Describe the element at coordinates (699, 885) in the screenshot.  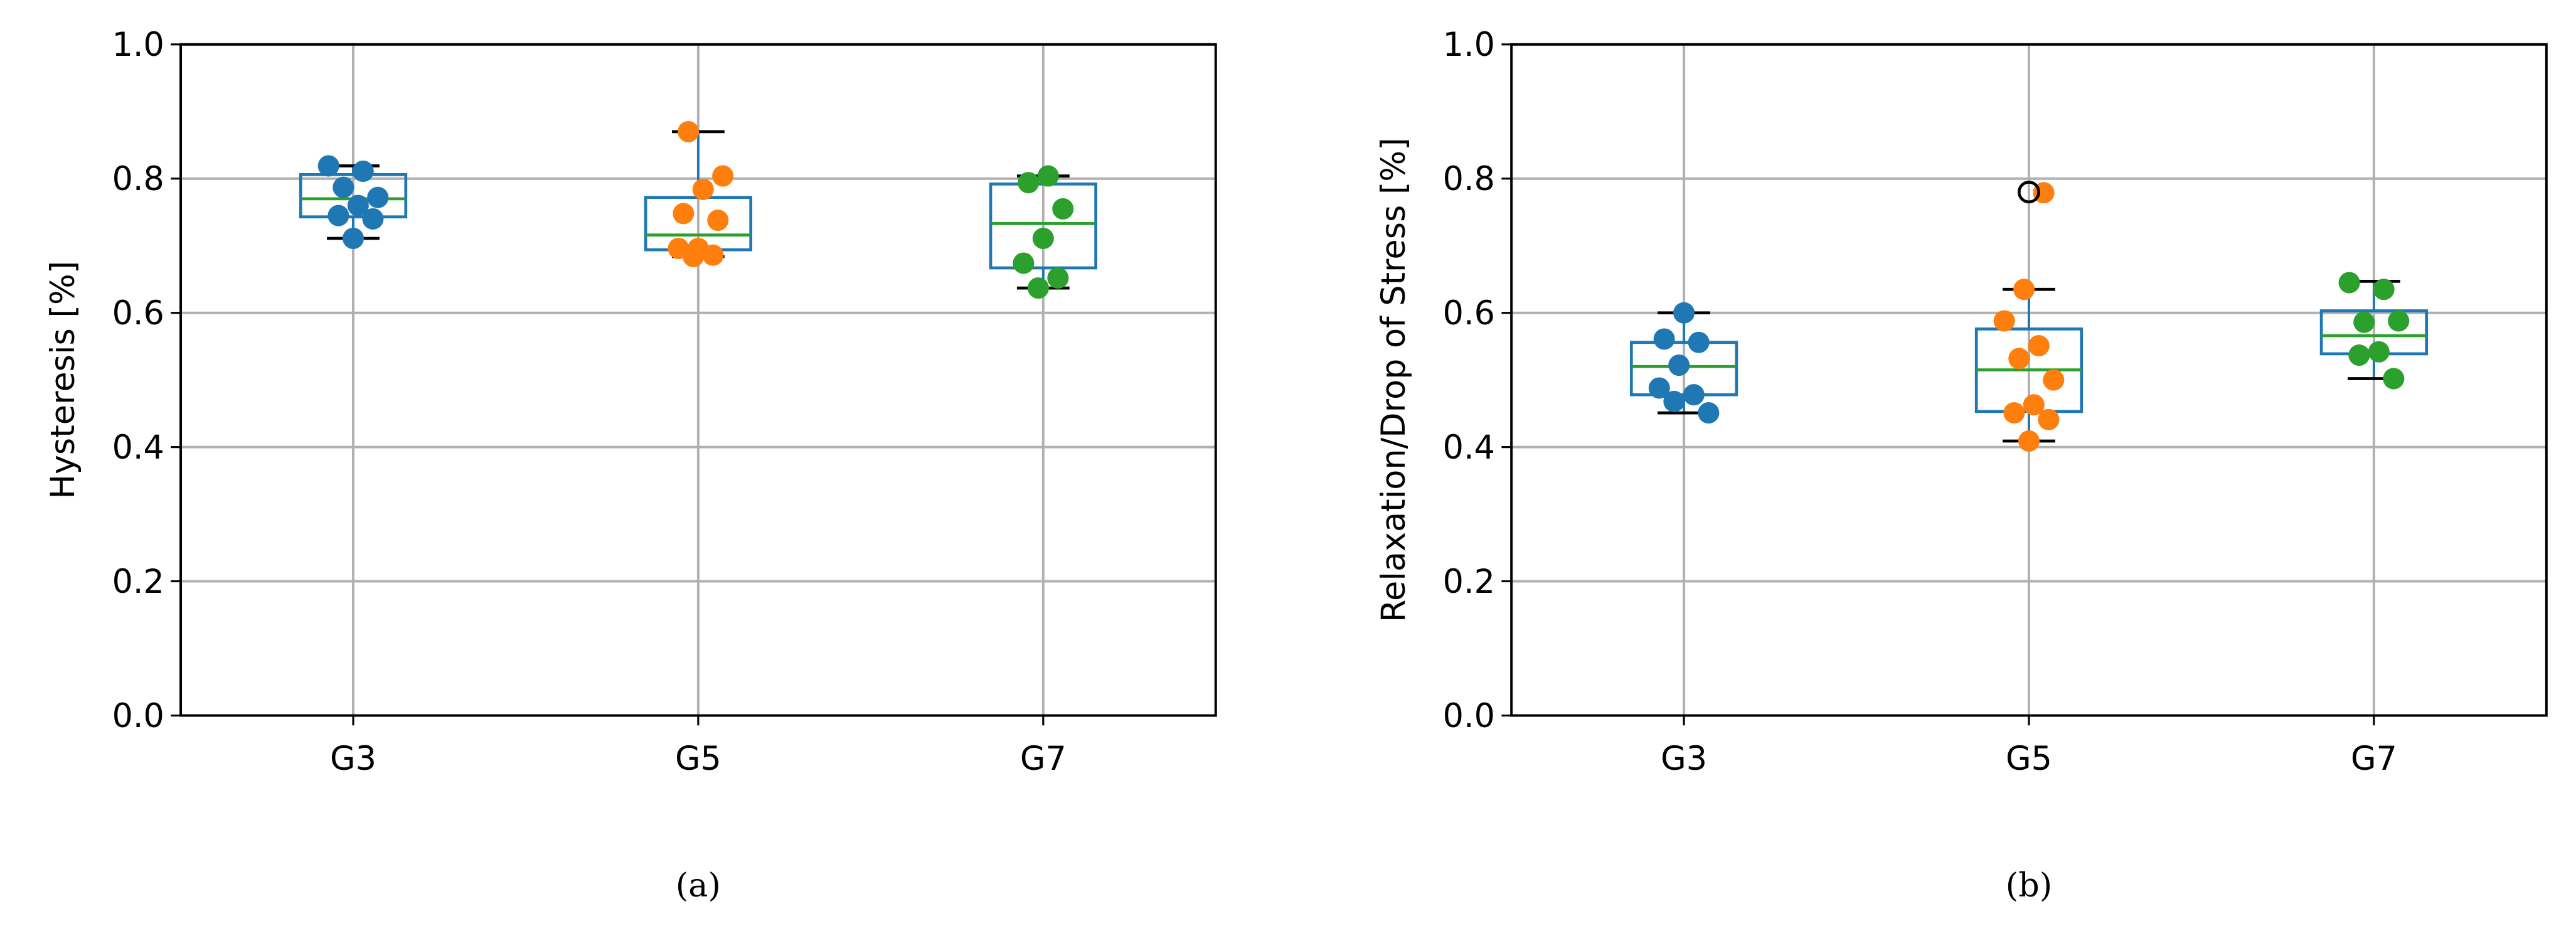
I see `caption: (a)` at that location.